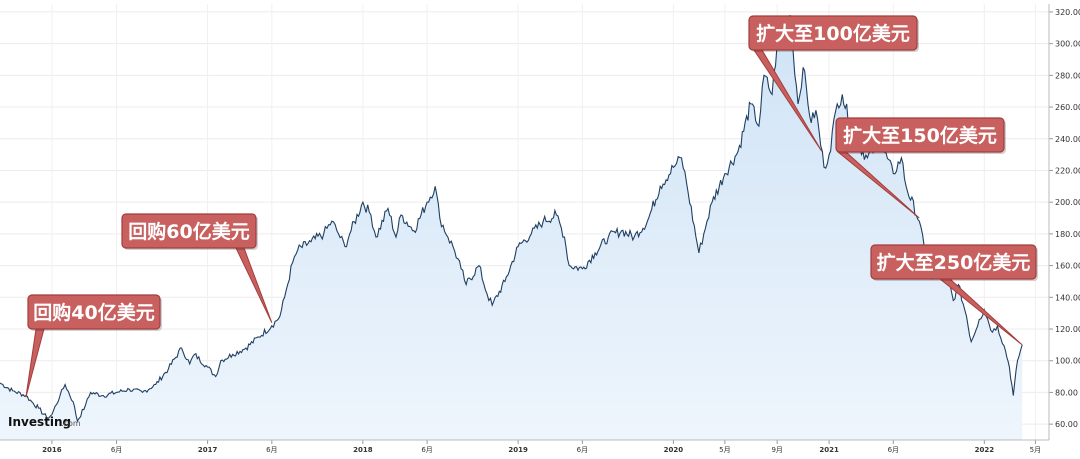 This screenshot has height=459, width=1080. I want to click on annotation-callout: 扩大至150亿美元, so click(920, 168).